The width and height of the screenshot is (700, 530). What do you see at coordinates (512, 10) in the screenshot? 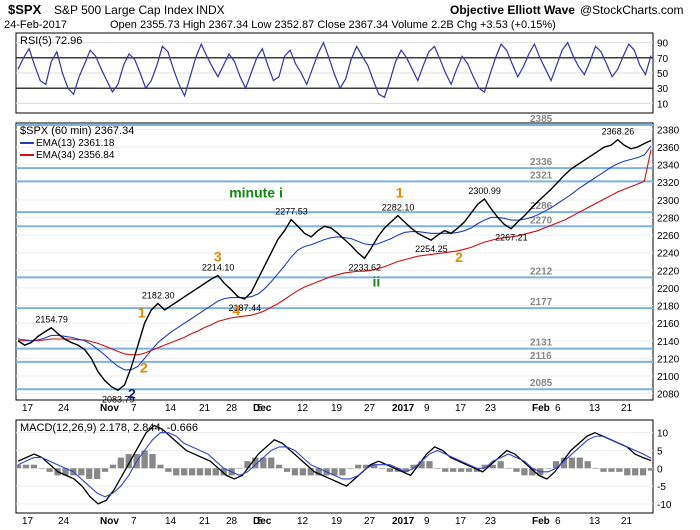
I see `source-title: Objective Elliott Wave` at bounding box center [512, 10].